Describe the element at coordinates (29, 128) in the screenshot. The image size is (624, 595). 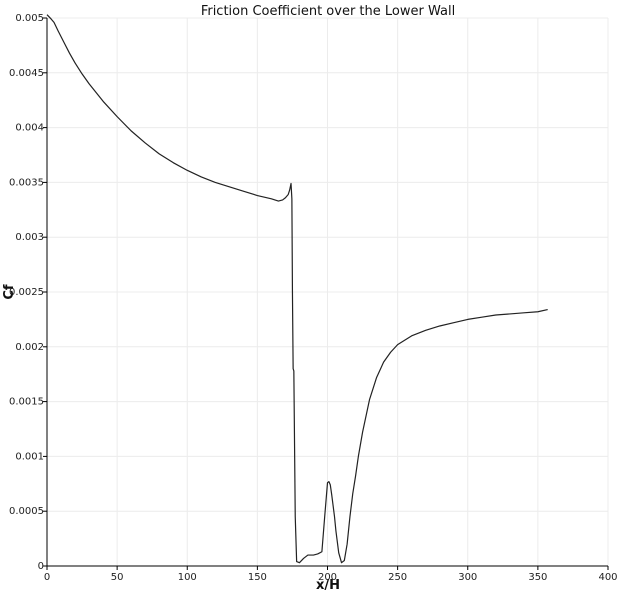
I see `y-tick-label: 0.004` at that location.